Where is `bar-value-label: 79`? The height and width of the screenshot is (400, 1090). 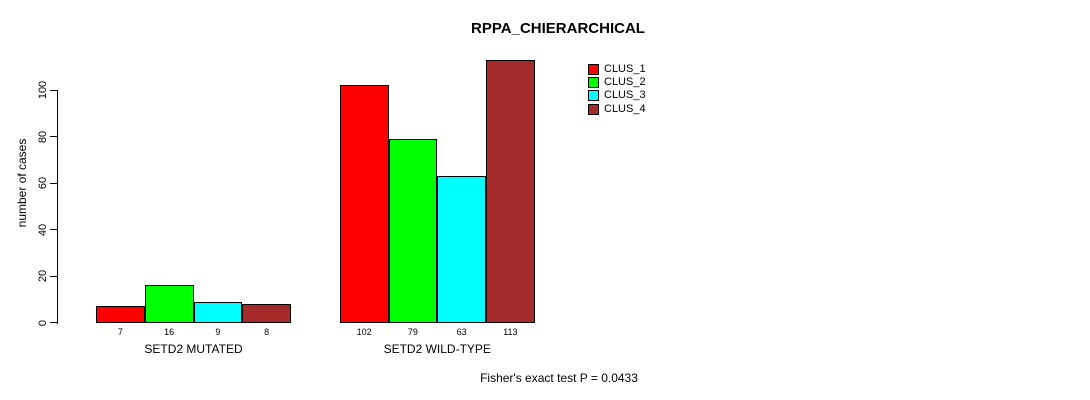
bar-value-label: 79 is located at coordinates (412, 331).